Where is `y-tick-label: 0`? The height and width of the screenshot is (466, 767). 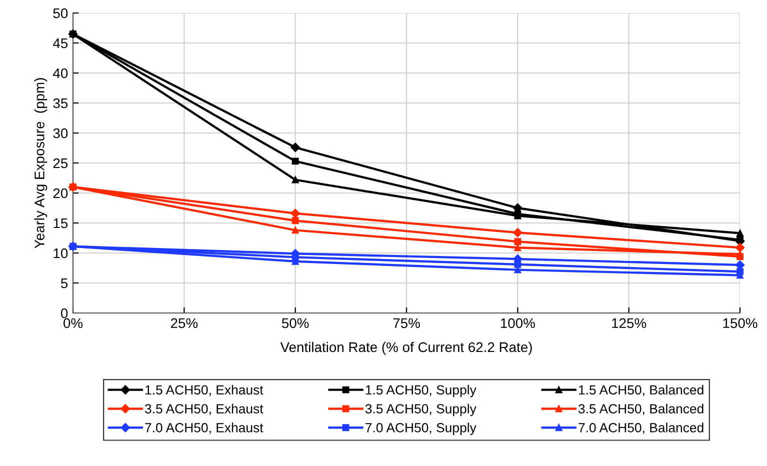 y-tick-label: 0 is located at coordinates (64, 313).